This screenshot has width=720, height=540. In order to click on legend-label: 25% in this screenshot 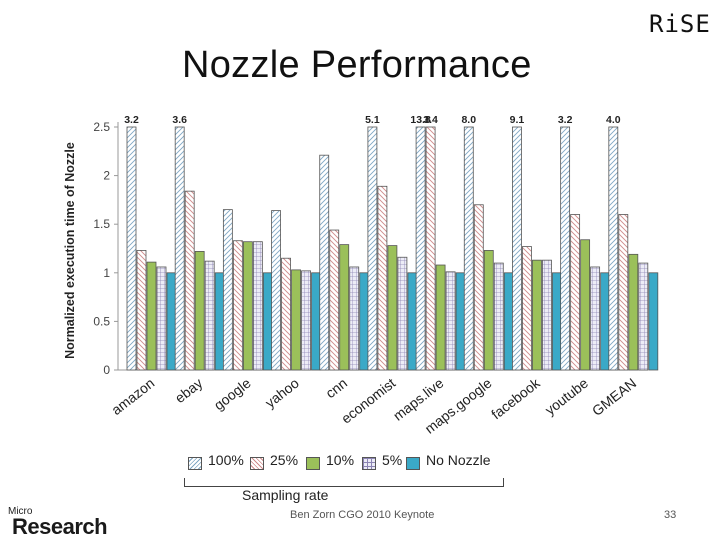, I will do `click(284, 460)`.